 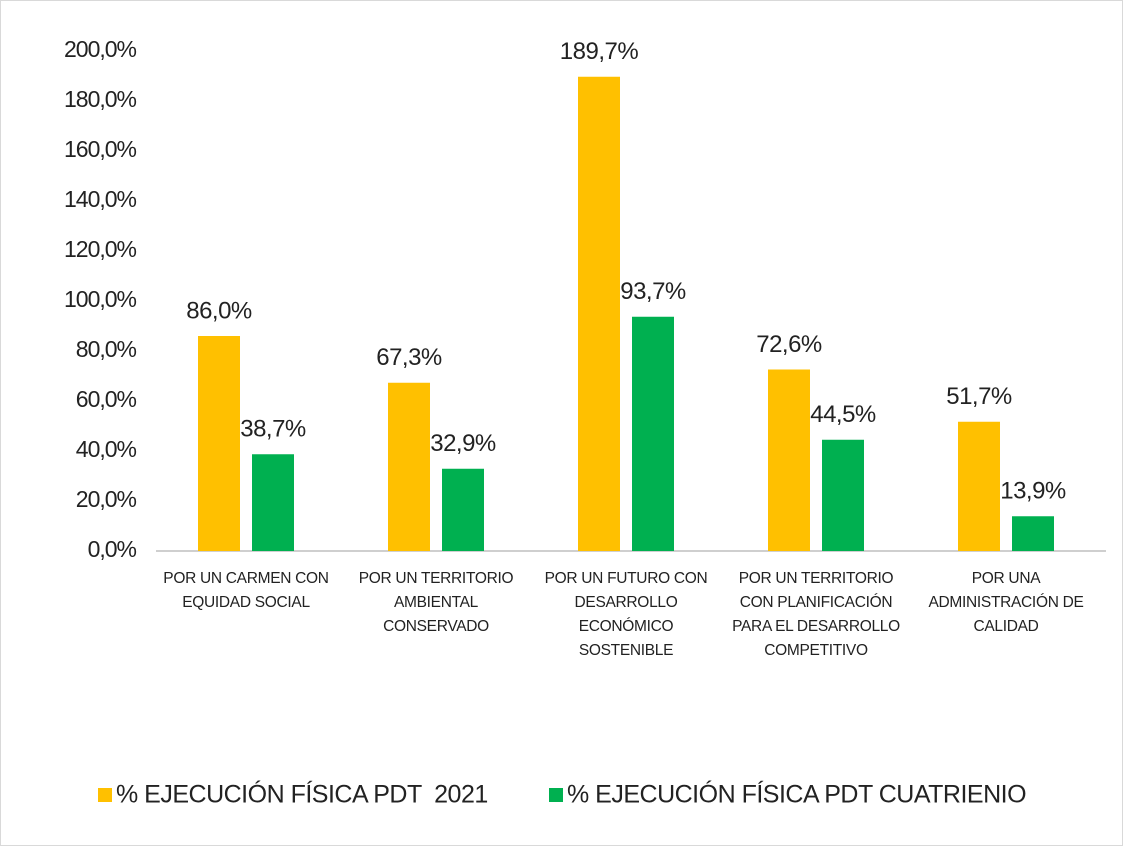 I want to click on data-label: 93,7%, so click(x=653, y=291).